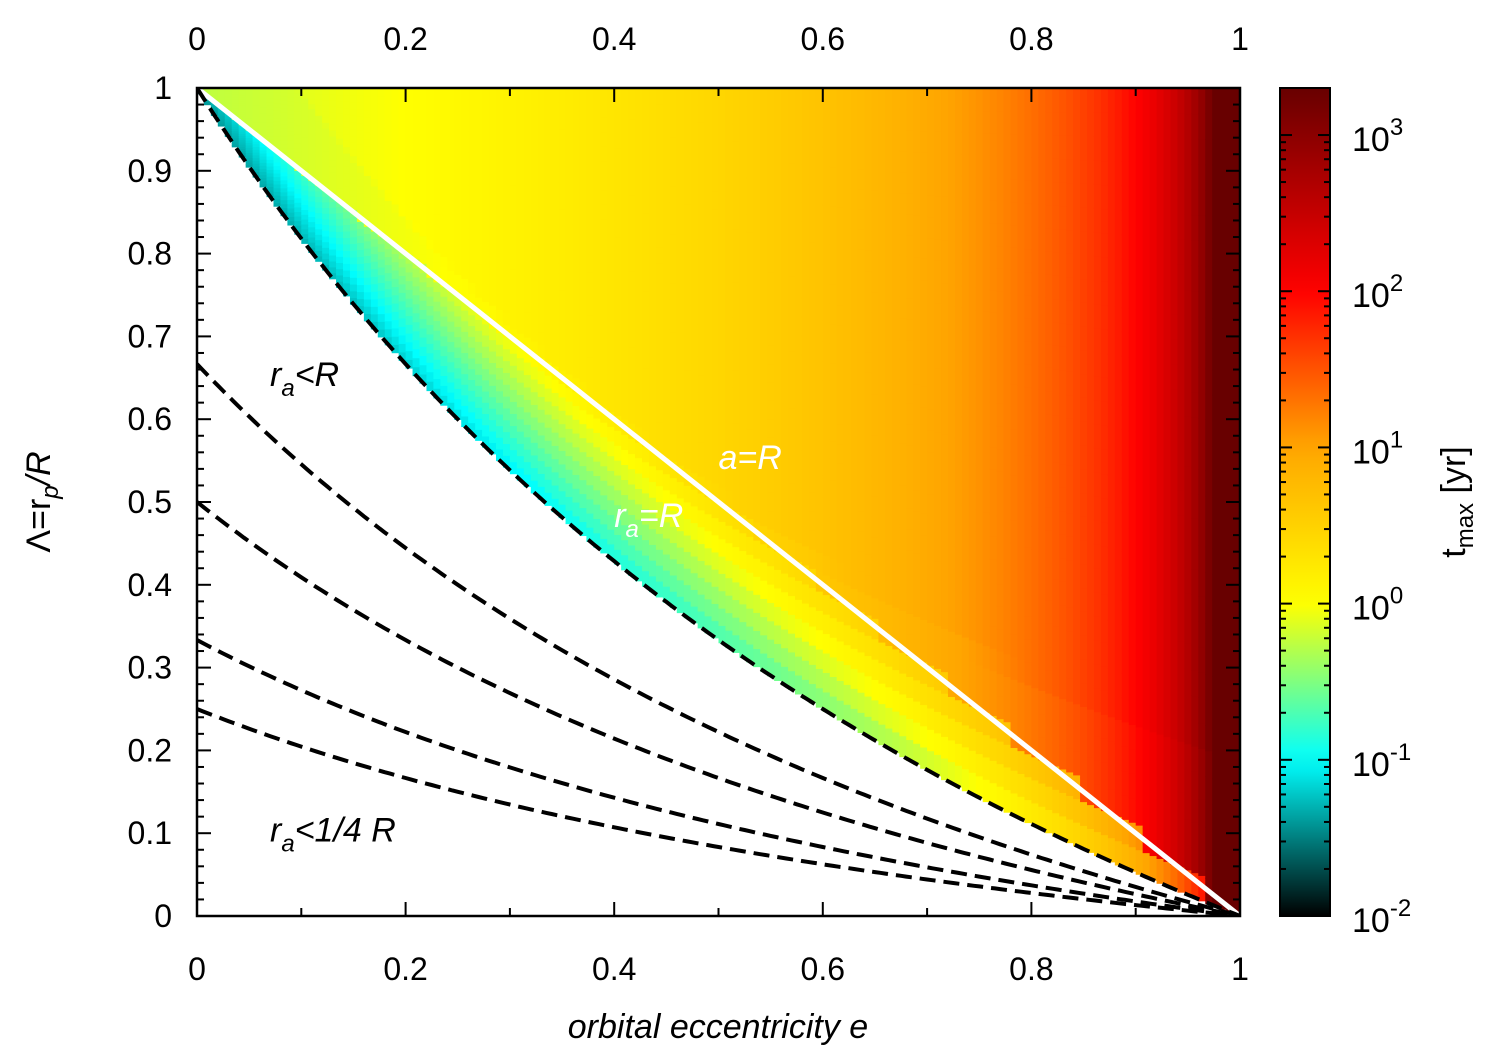 The width and height of the screenshot is (1500, 1050). What do you see at coordinates (1381, 761) in the screenshot?
I see `colorbar-tick-label: 10⁻¹` at bounding box center [1381, 761].